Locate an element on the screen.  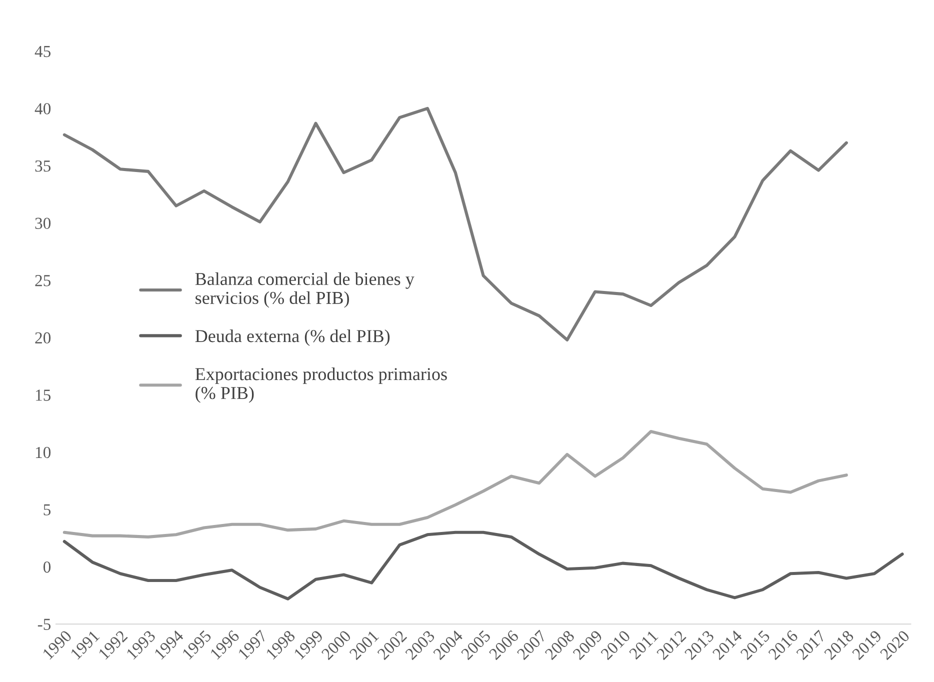
legend-label: Exportaciones productos primarios (% PIB) is located at coordinates (321, 385).